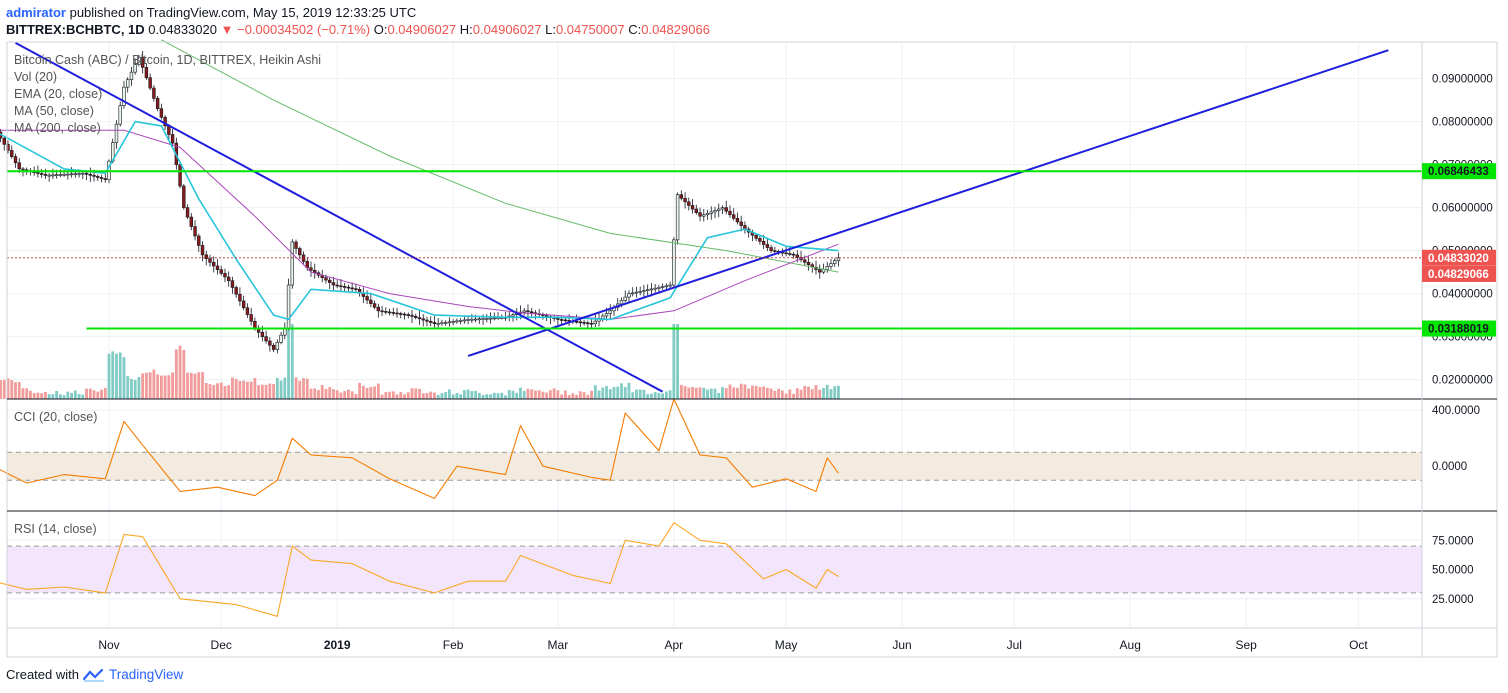 The image size is (1508, 693). Describe the element at coordinates (36, 12) in the screenshot. I see `author-link: admirator` at that location.